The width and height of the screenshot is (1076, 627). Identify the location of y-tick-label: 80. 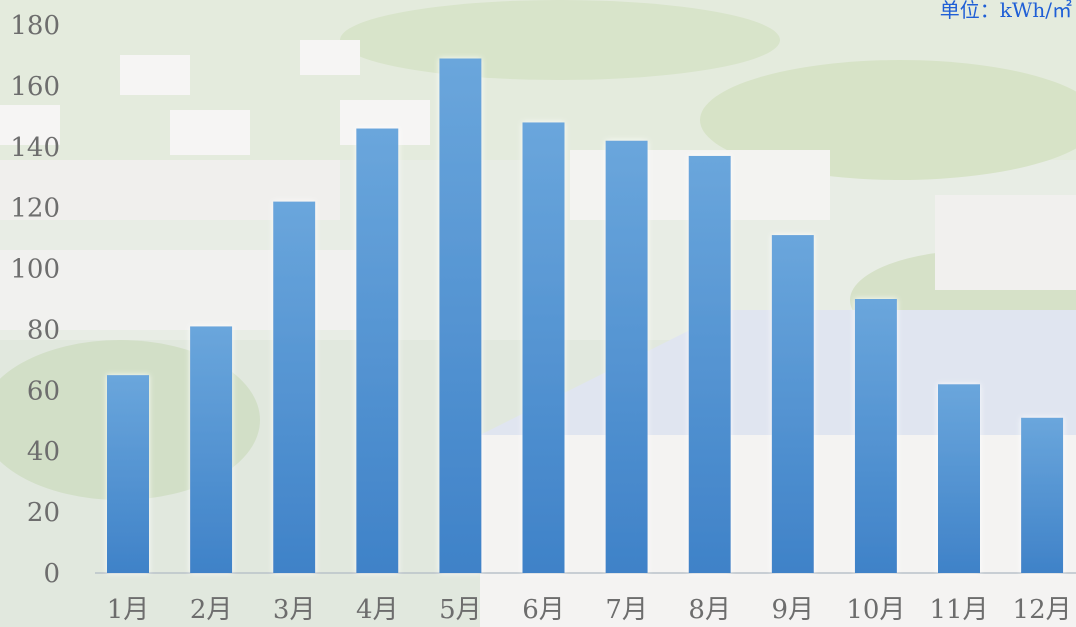
(43, 330).